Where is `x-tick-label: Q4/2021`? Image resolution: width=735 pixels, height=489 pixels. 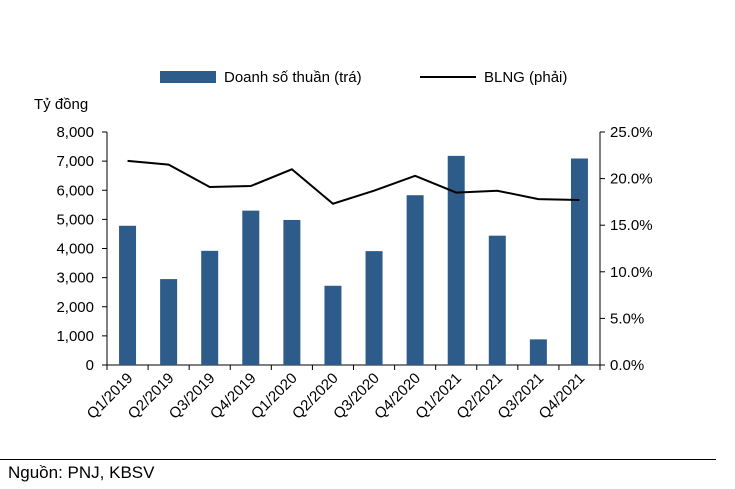 x-tick-label: Q4/2021 is located at coordinates (562, 396).